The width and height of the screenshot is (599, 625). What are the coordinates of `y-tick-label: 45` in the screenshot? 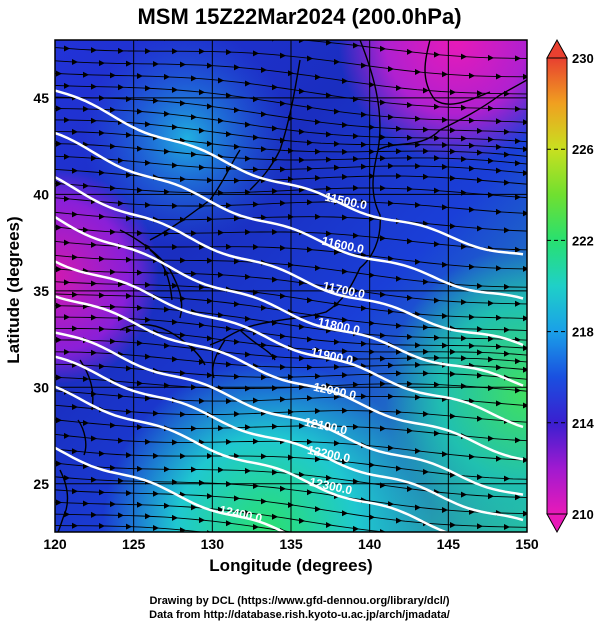 It's located at (41, 98).